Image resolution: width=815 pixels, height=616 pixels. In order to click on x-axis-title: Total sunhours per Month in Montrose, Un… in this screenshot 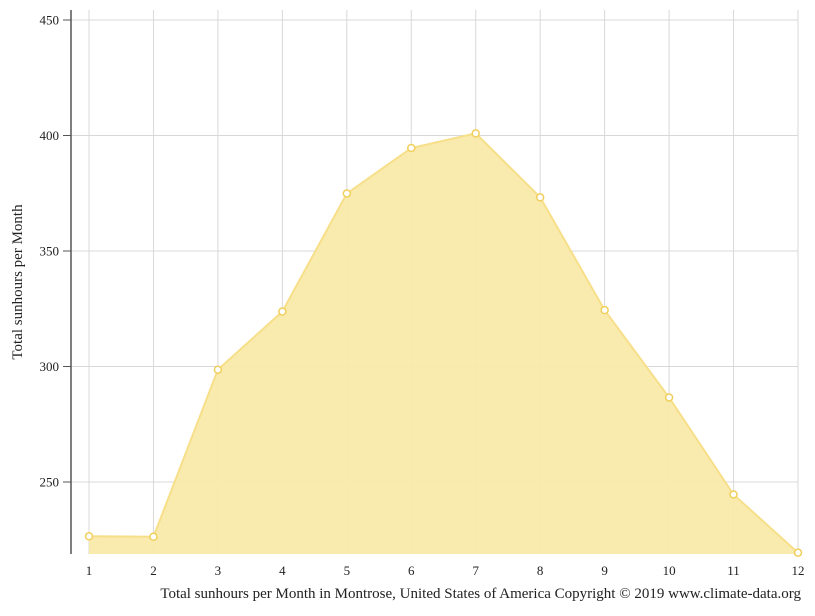, I will do `click(480, 594)`.